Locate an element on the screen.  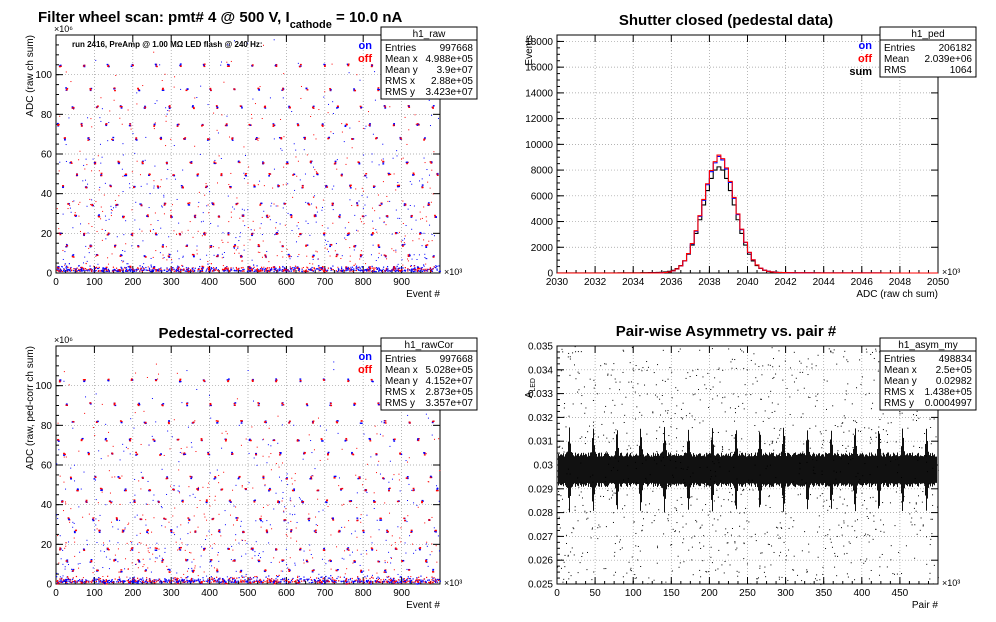
y-axis-exponent: ×10⁶ is located at coordinates (63, 29).